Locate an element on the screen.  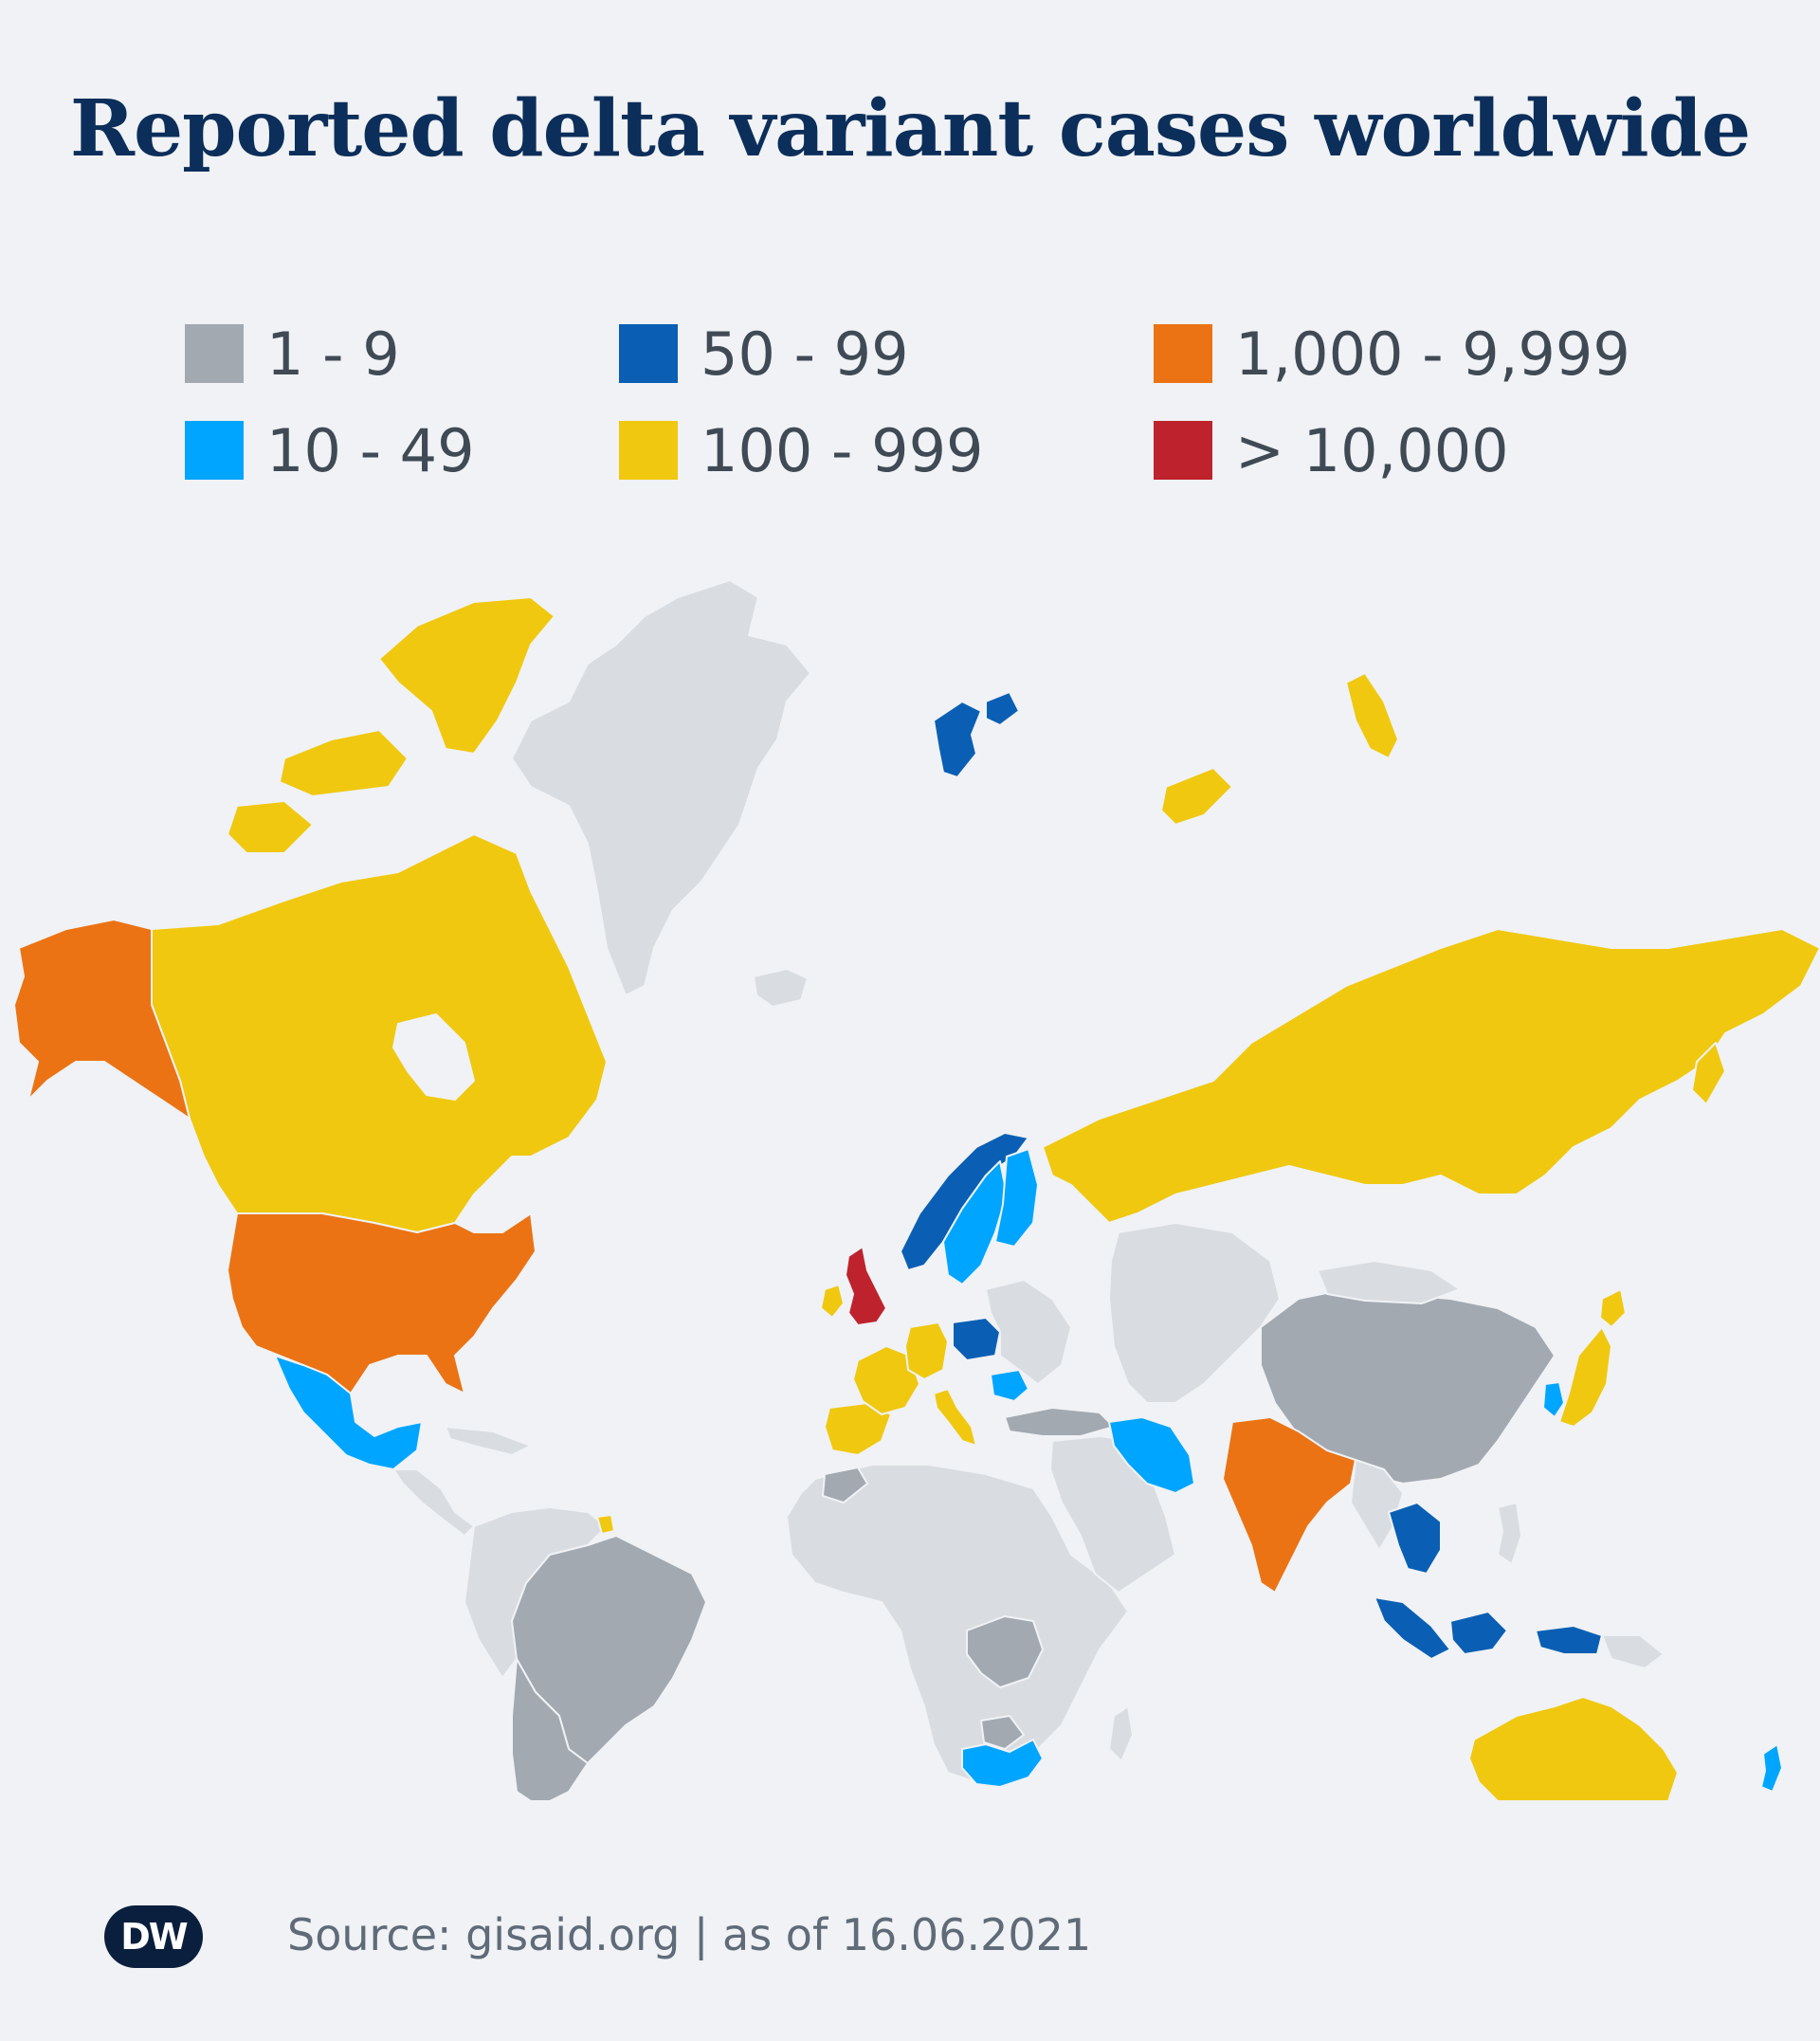
region-central-asia is located at coordinates (1194, 1313).